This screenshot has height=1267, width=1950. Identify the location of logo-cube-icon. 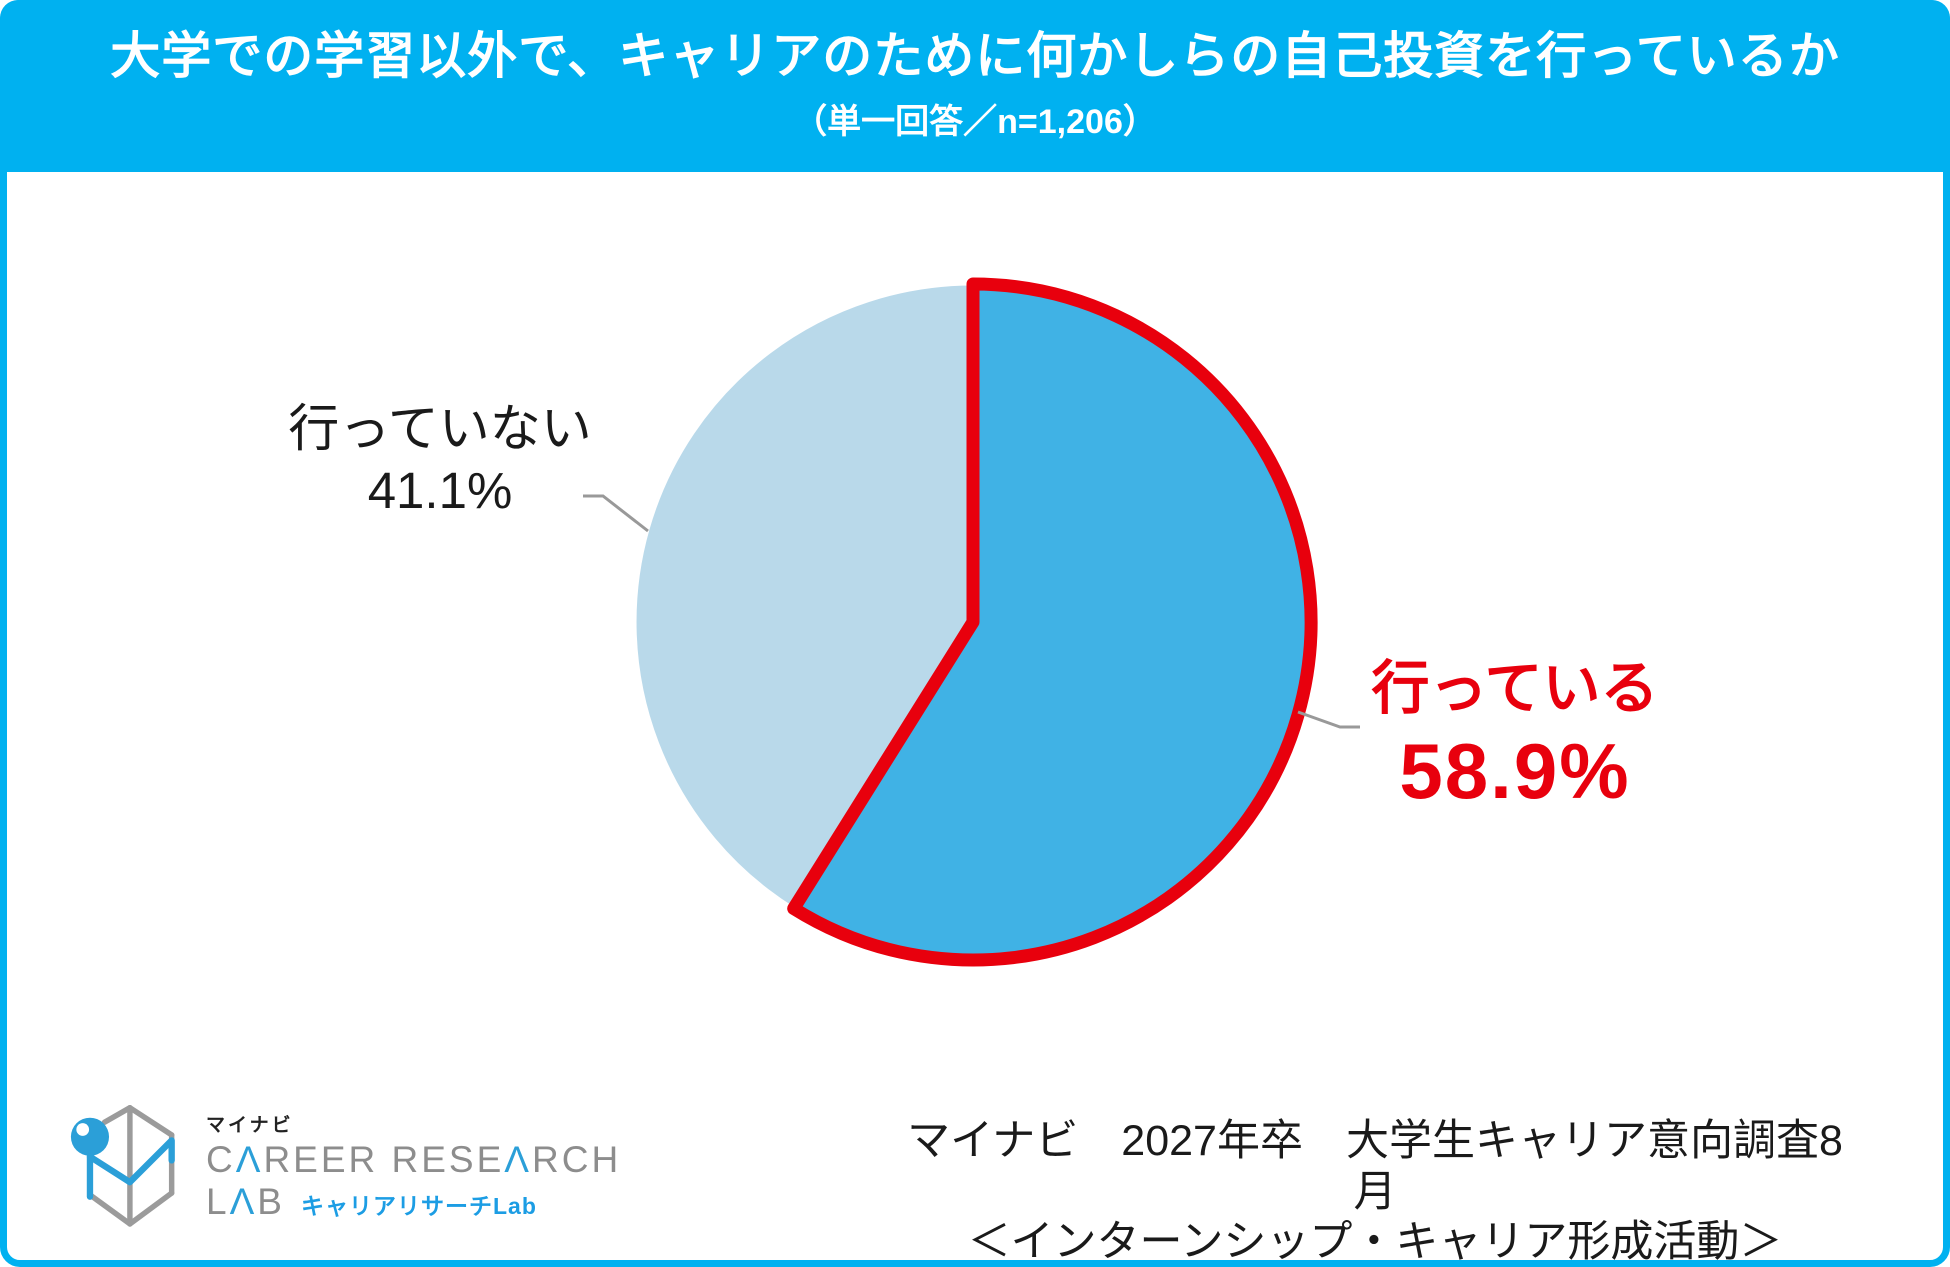
(122, 1166).